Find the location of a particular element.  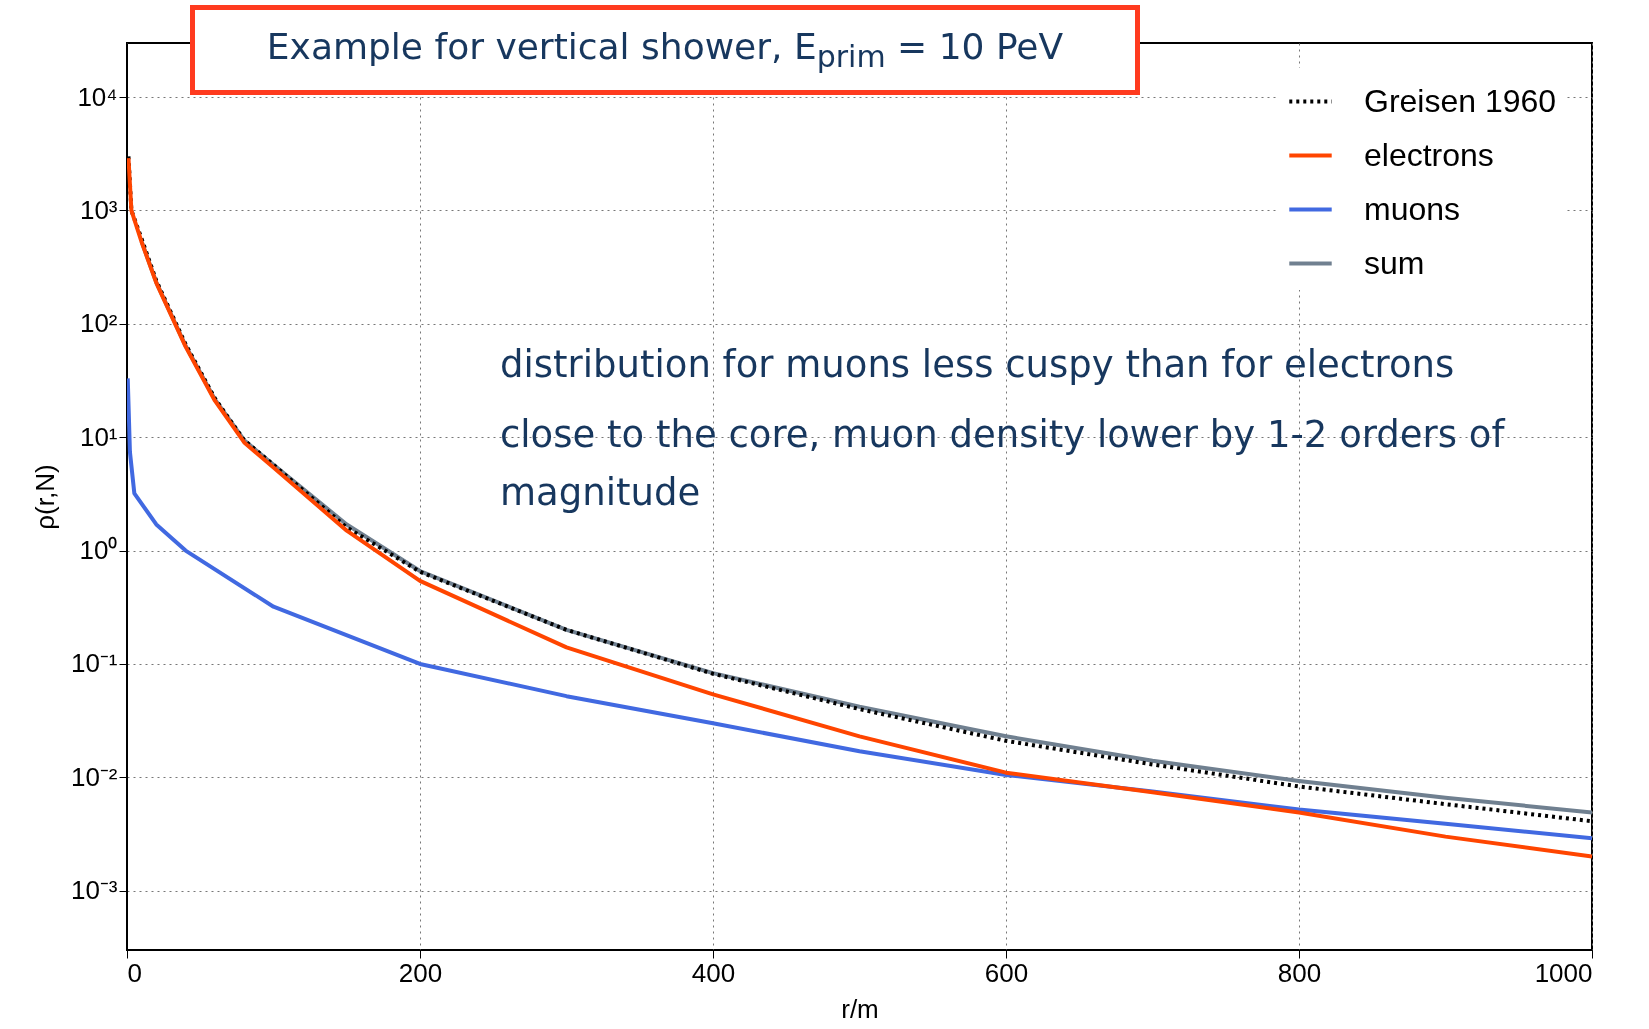

title-box: Example for vertical shower, E$_{prim}$ = 10 PeV is located at coordinates (665, 50).